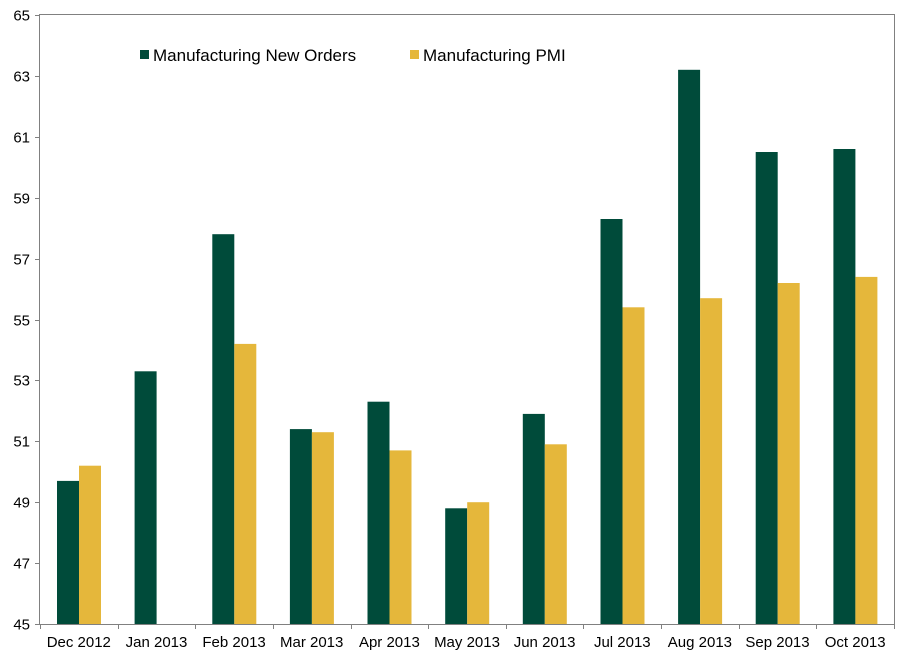 The width and height of the screenshot is (909, 661). What do you see at coordinates (21, 260) in the screenshot?
I see `y-tick-label-57: 57` at bounding box center [21, 260].